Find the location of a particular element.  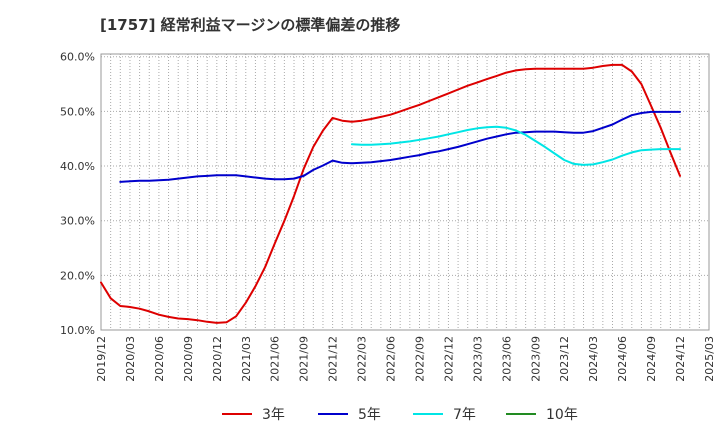

y-axis: 10.0% 20.0% 30.0% 40.0% 50.0% 60.0% is located at coordinates (77, 194).